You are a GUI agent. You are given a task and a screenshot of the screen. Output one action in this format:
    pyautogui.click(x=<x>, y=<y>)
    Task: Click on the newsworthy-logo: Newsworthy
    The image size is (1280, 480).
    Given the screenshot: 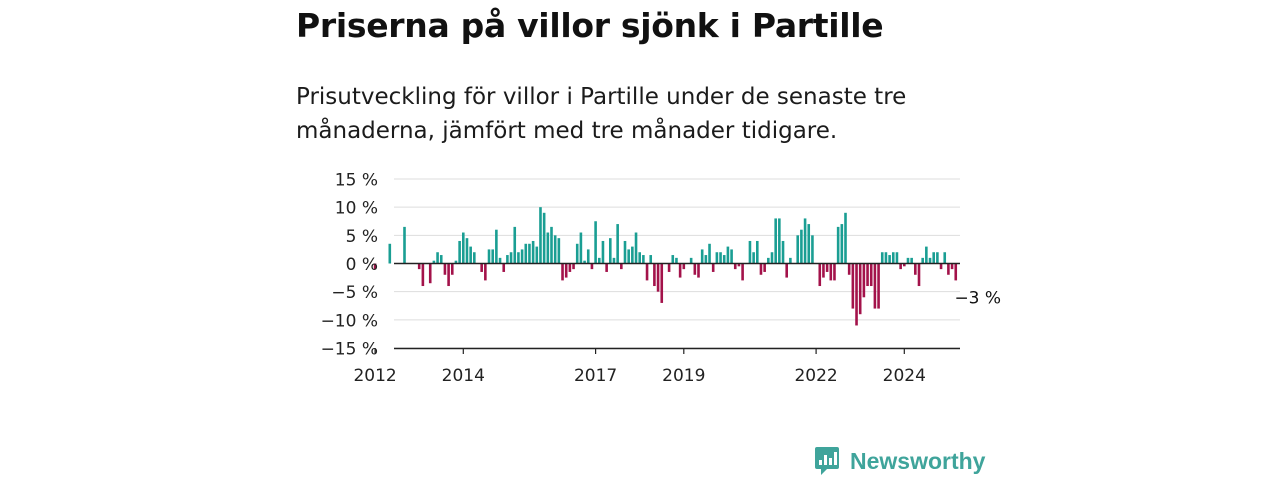 What is the action you would take?
    pyautogui.click(x=899, y=461)
    